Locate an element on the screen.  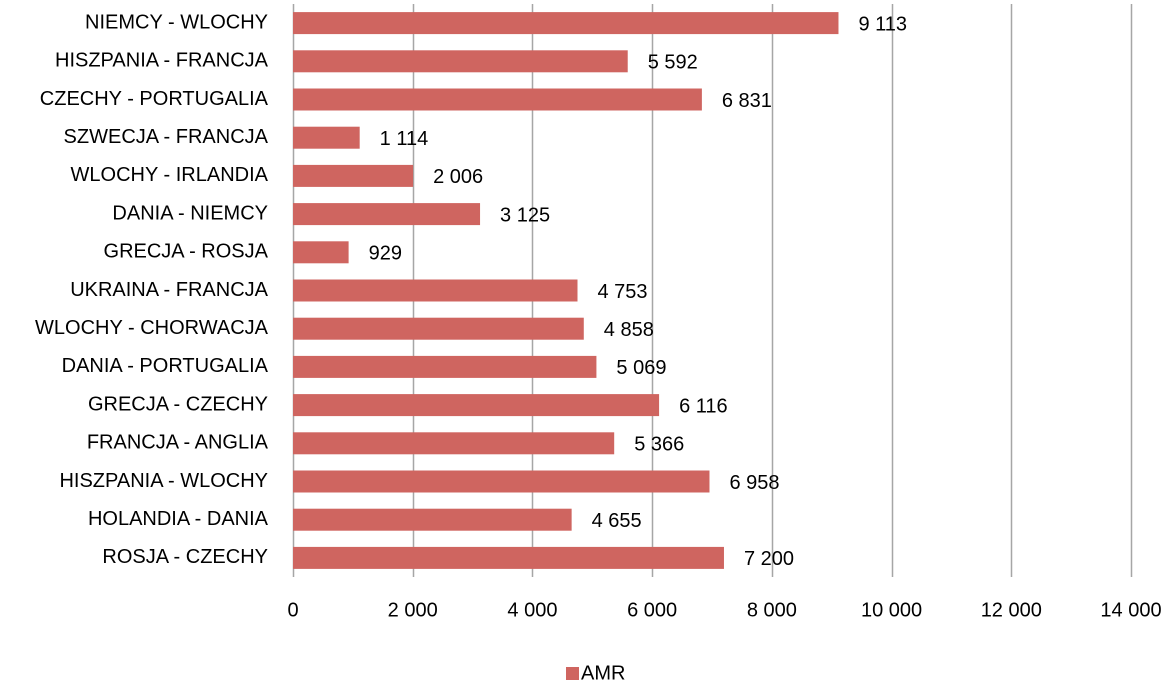
data-label-5: 3 125 is located at coordinates (525, 215).